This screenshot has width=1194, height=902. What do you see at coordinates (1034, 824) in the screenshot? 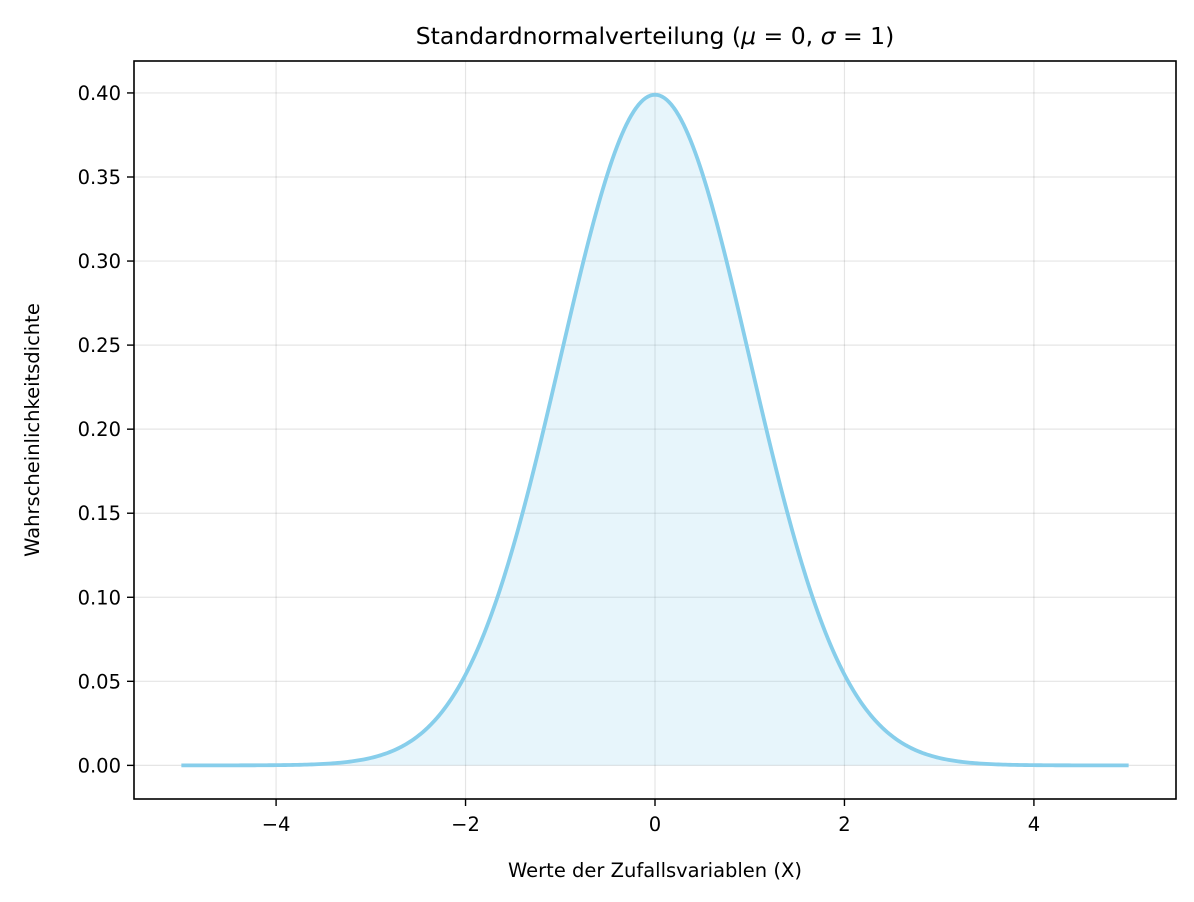
I see `x-tick-label: 4` at bounding box center [1034, 824].